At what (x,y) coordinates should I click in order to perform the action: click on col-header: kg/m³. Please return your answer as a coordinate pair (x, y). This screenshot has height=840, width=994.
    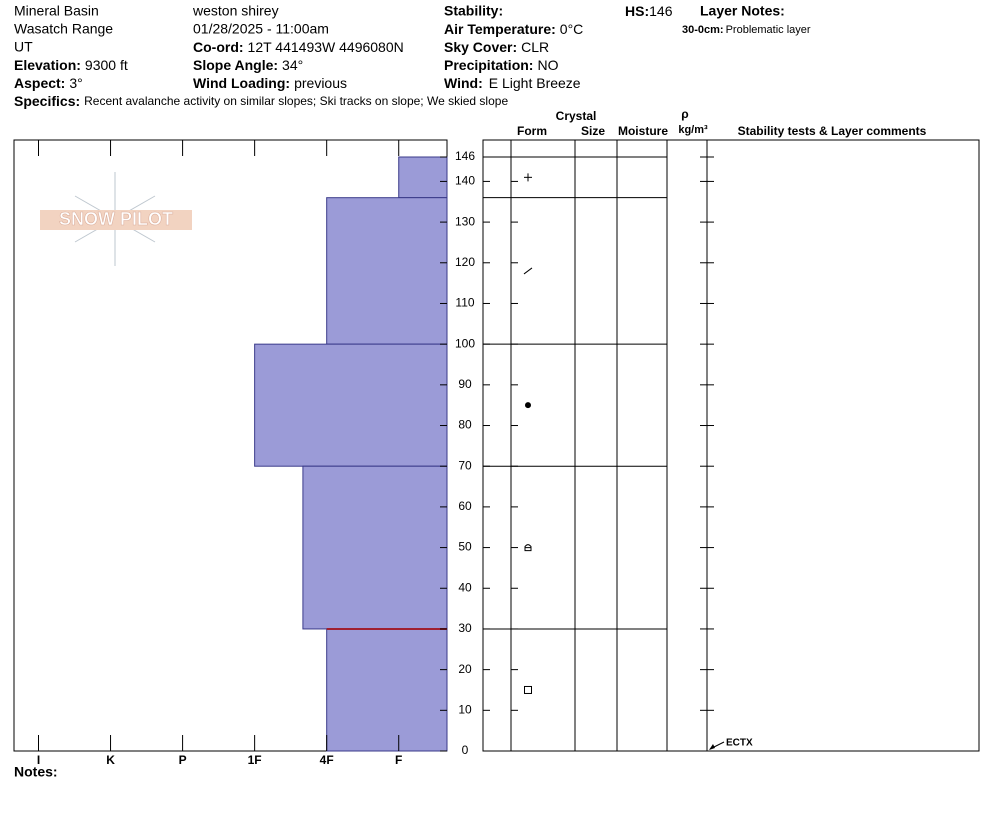
    Looking at the image, I should click on (693, 130).